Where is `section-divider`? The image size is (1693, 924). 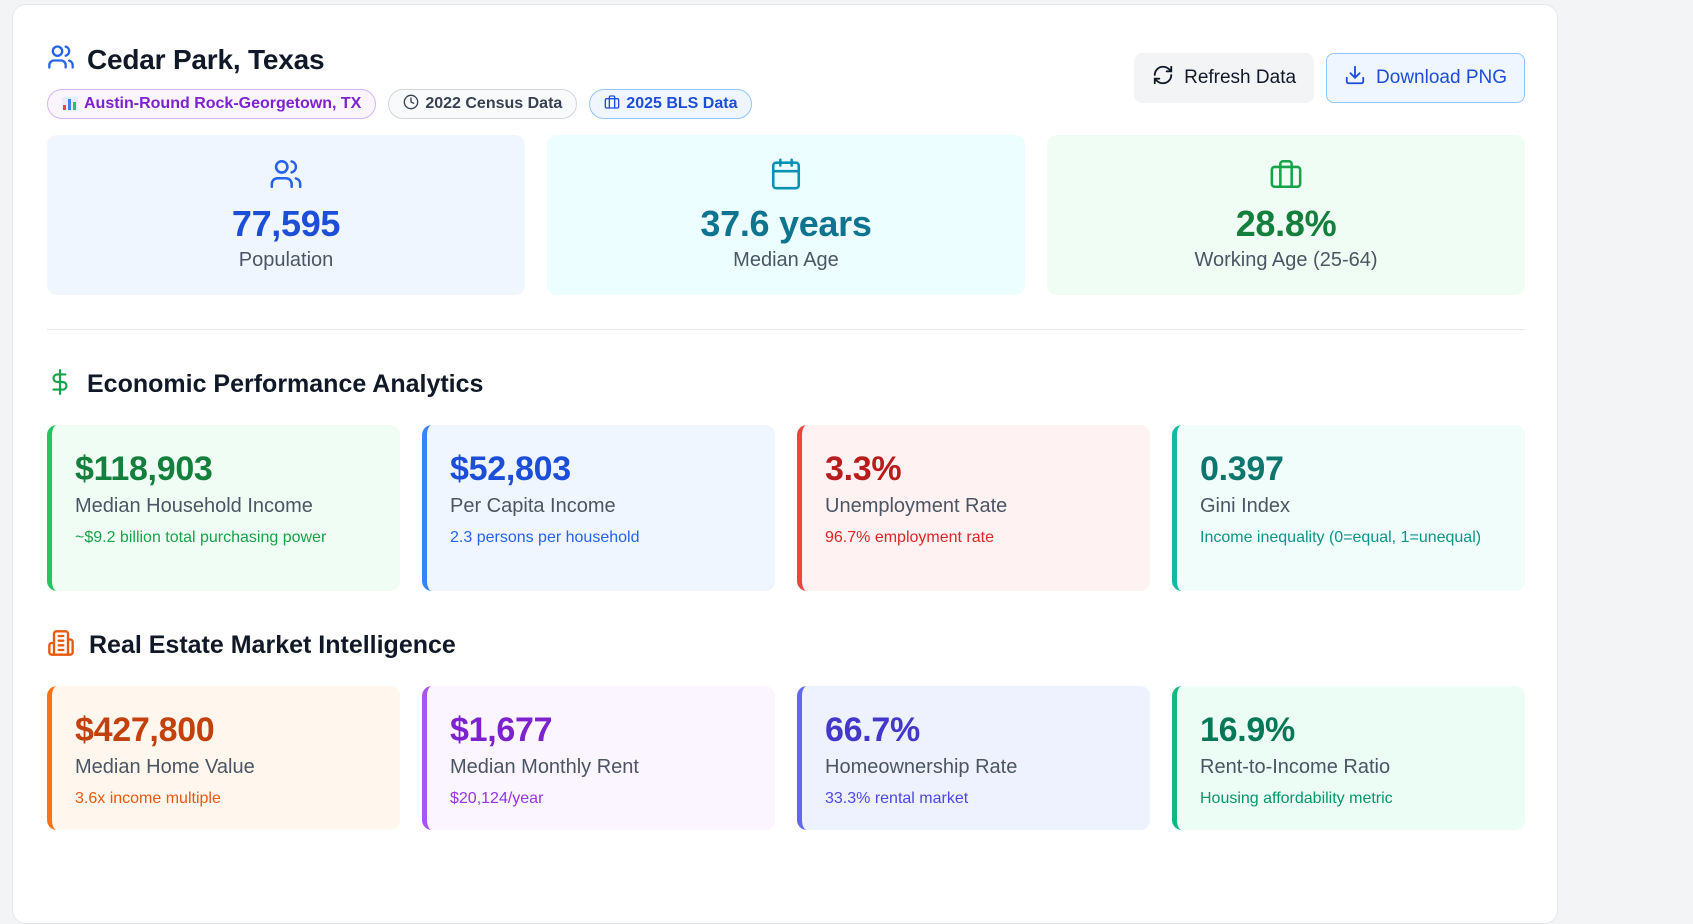 section-divider is located at coordinates (786, 329).